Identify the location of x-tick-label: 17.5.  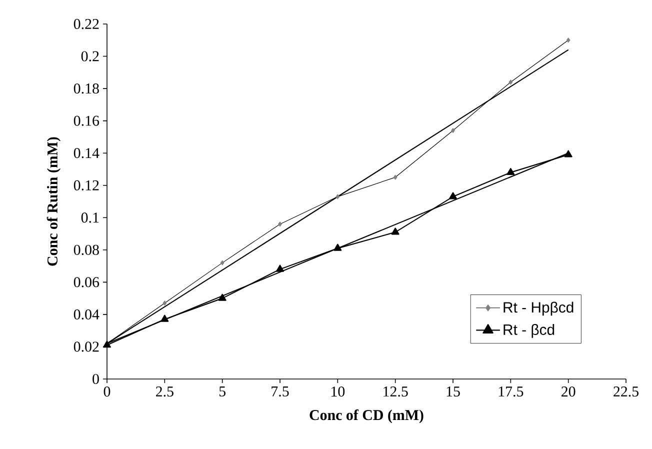
(511, 391).